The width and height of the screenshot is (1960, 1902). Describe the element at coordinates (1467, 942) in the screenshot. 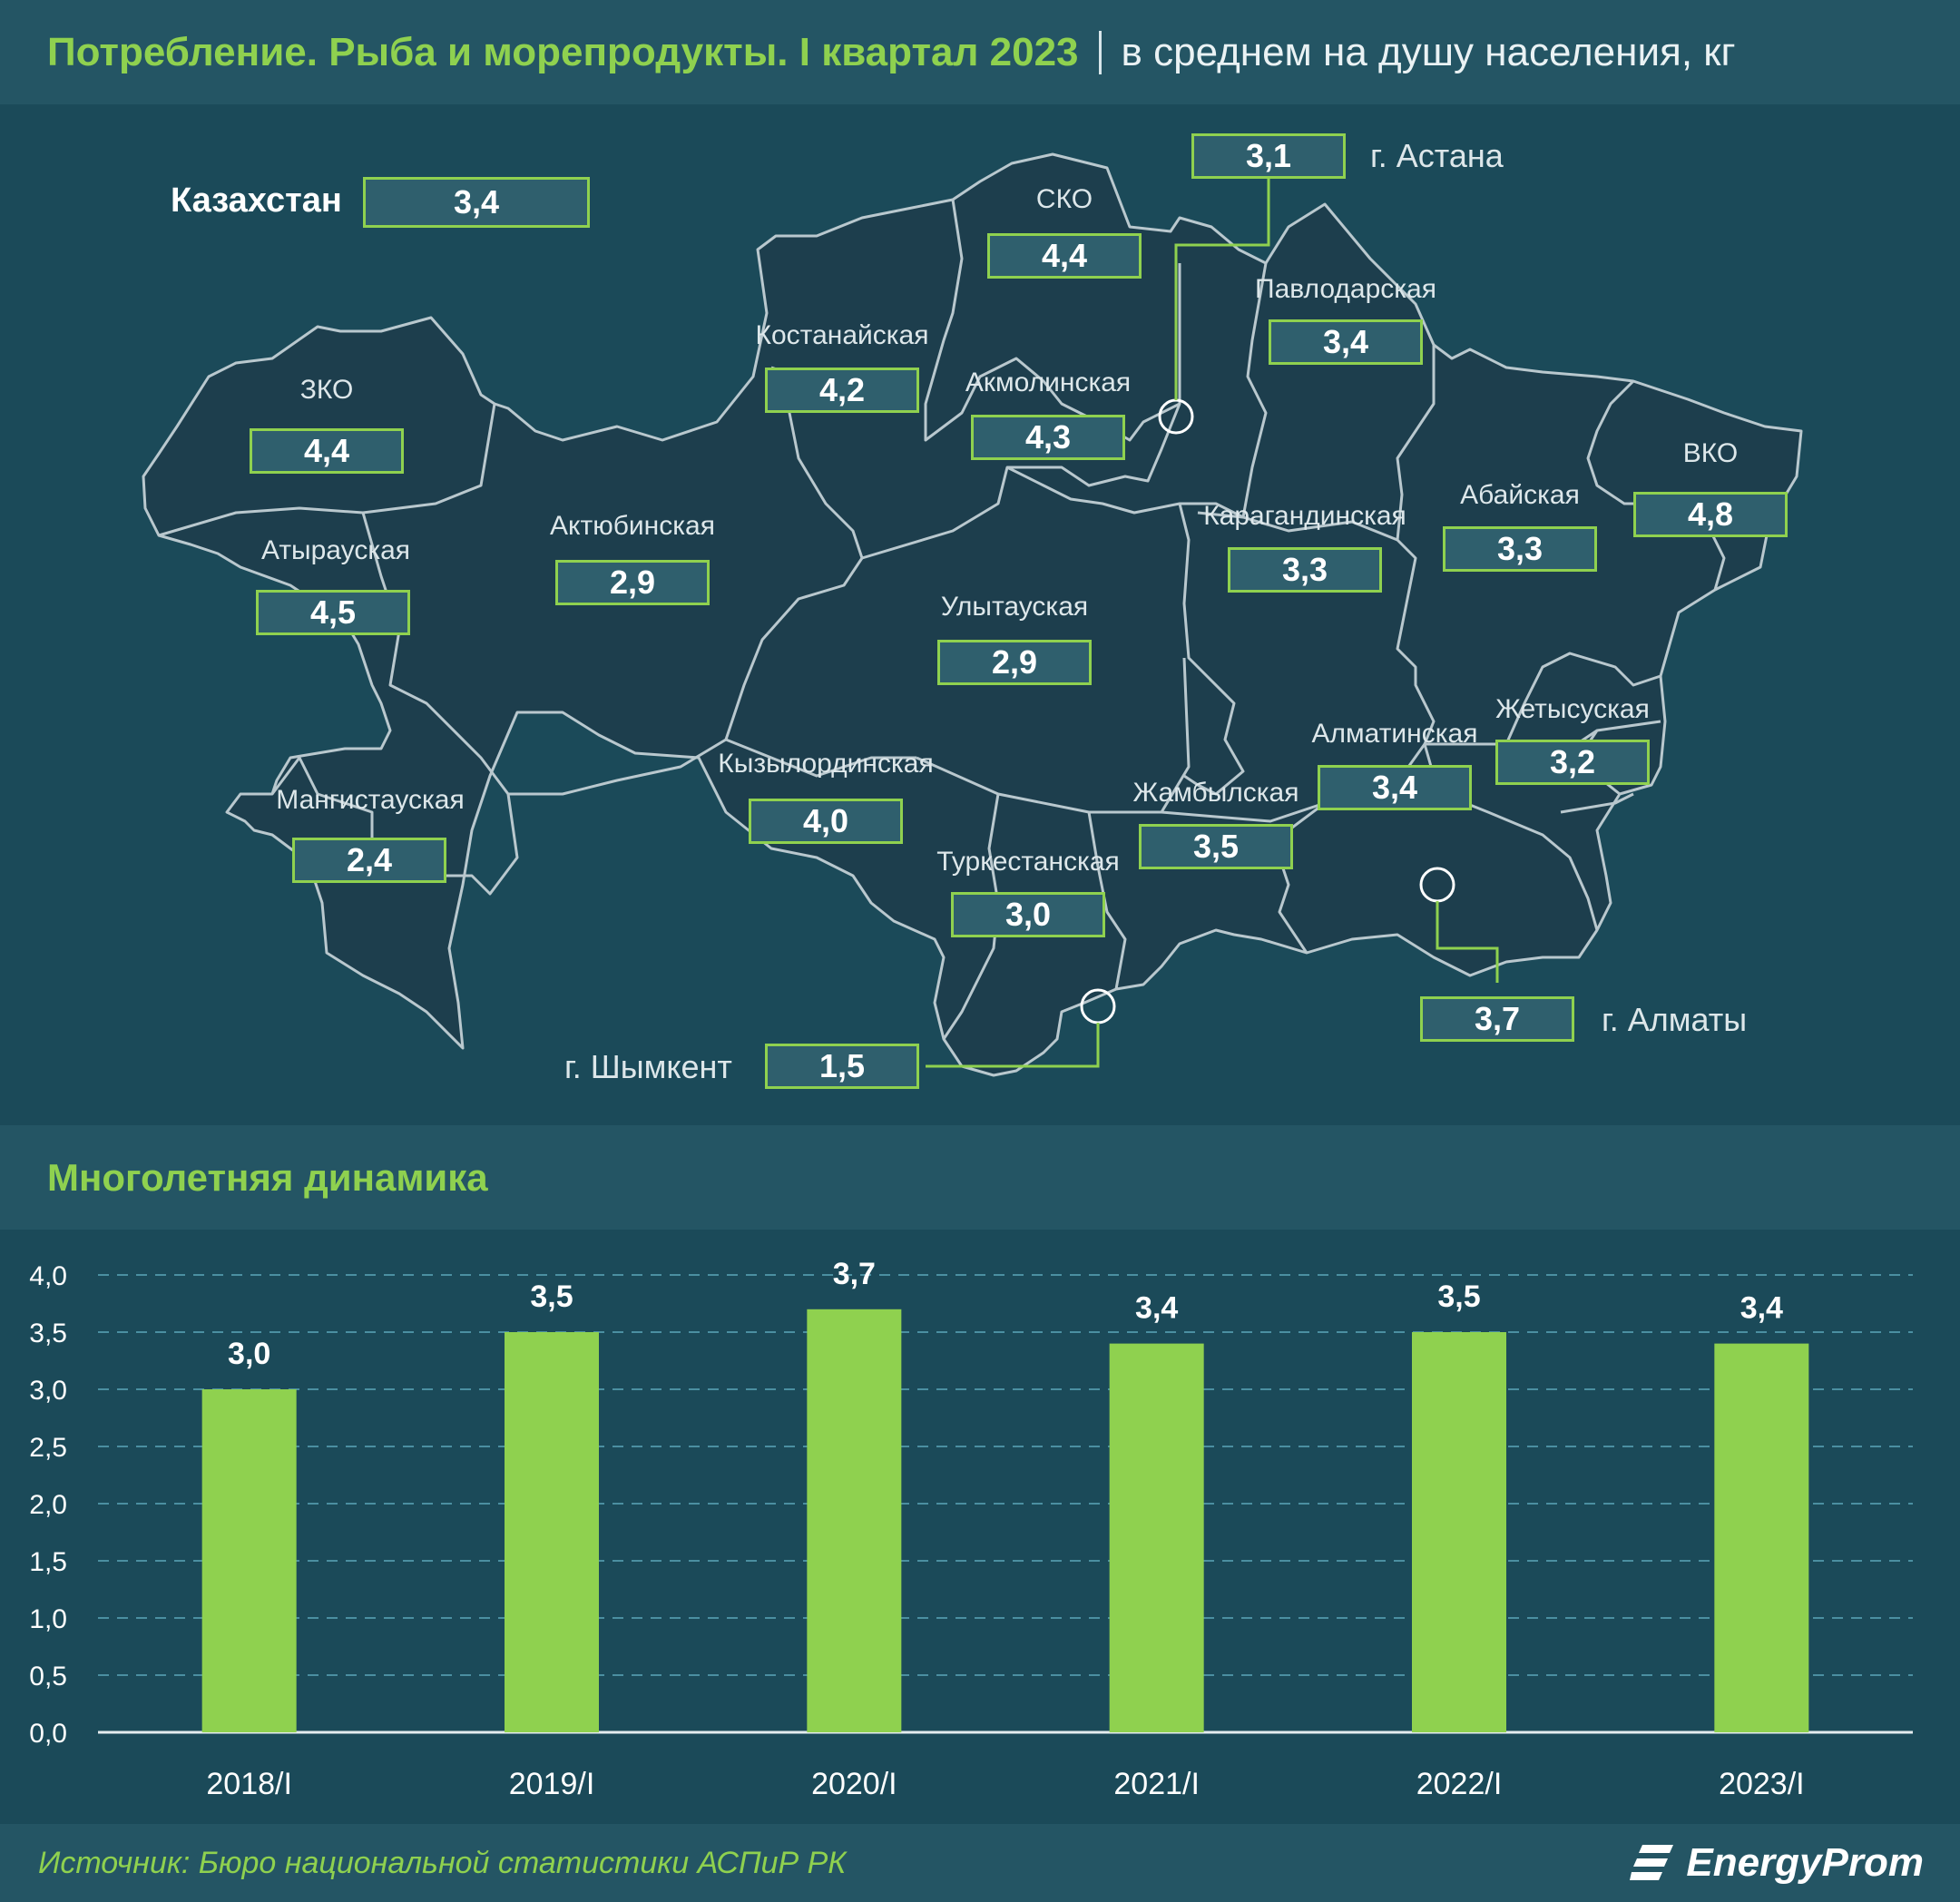

I see `almaty-leader-line` at that location.